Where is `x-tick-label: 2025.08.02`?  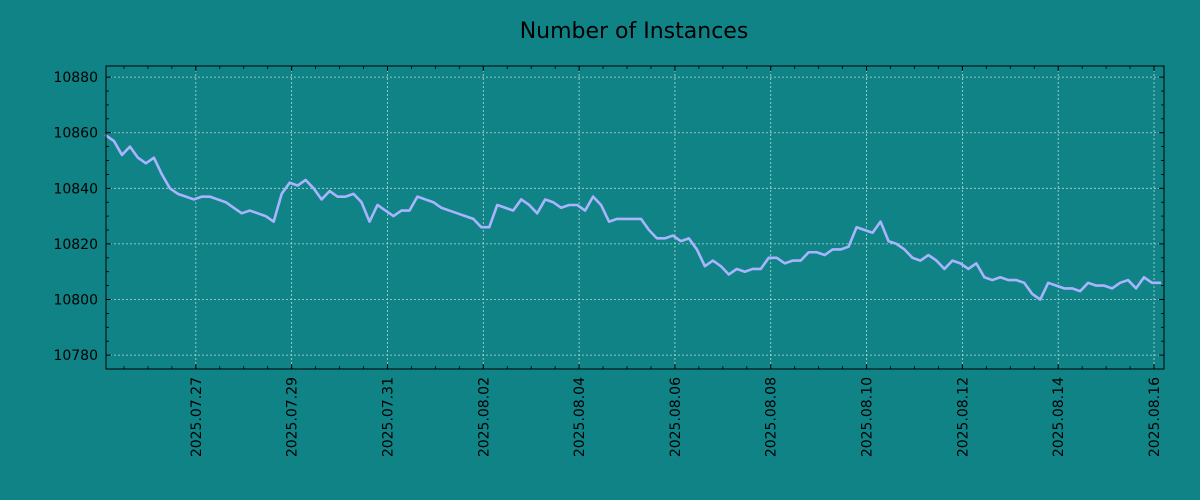
x-tick-label: 2025.08.02 is located at coordinates (484, 417).